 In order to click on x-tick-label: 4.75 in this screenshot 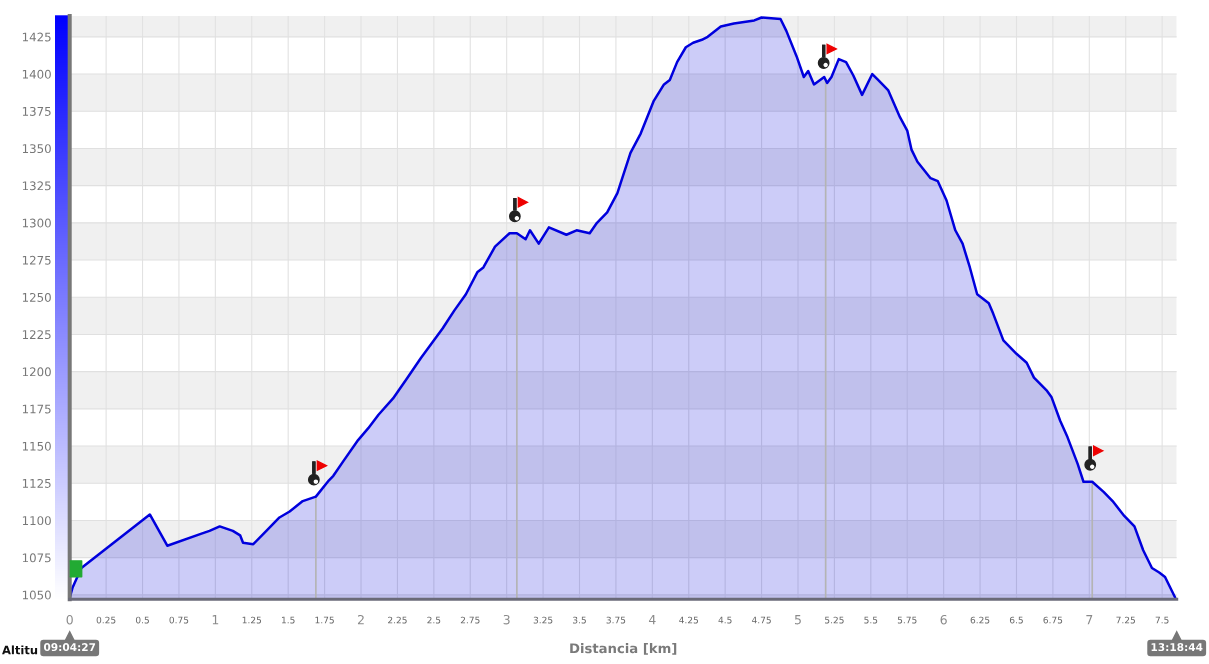, I will do `click(761, 620)`.